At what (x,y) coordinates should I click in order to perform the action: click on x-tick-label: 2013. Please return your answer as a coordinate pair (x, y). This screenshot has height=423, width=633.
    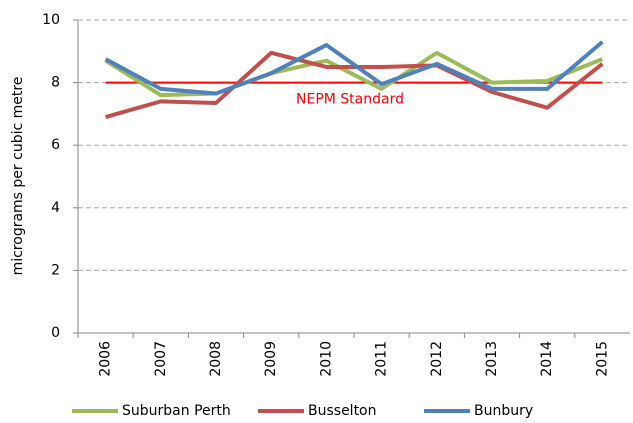
    Looking at the image, I should click on (492, 359).